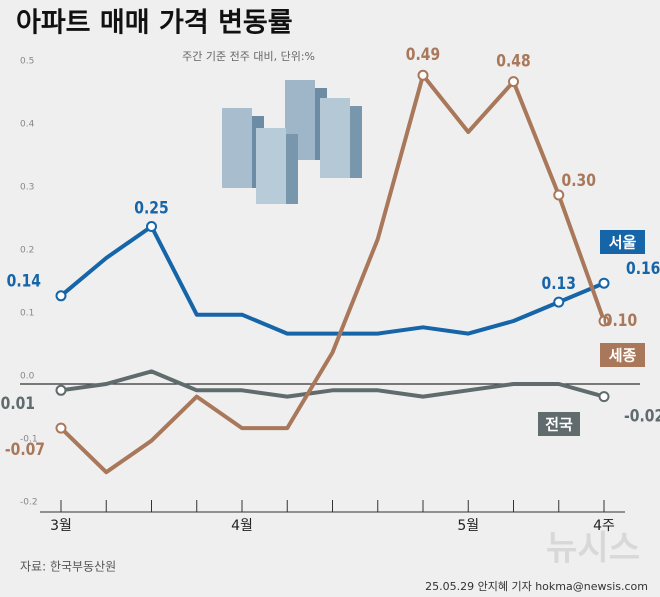 The height and width of the screenshot is (597, 660). Describe the element at coordinates (643, 269) in the screenshot. I see `value-label: 0.16` at that location.